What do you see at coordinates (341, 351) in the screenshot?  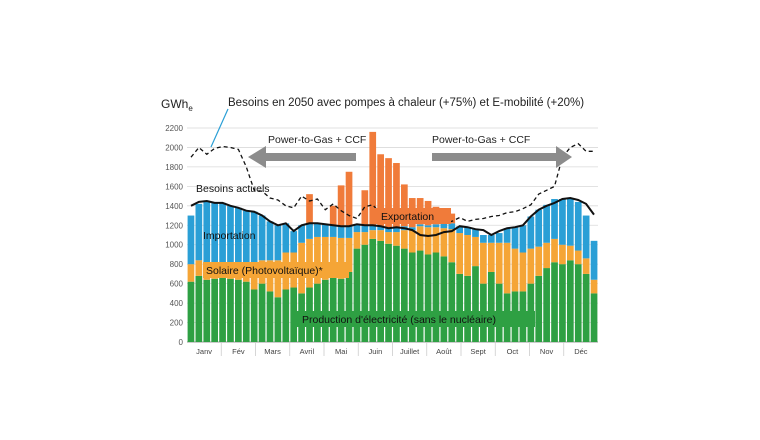 I see `month-label: Mai` at bounding box center [341, 351].